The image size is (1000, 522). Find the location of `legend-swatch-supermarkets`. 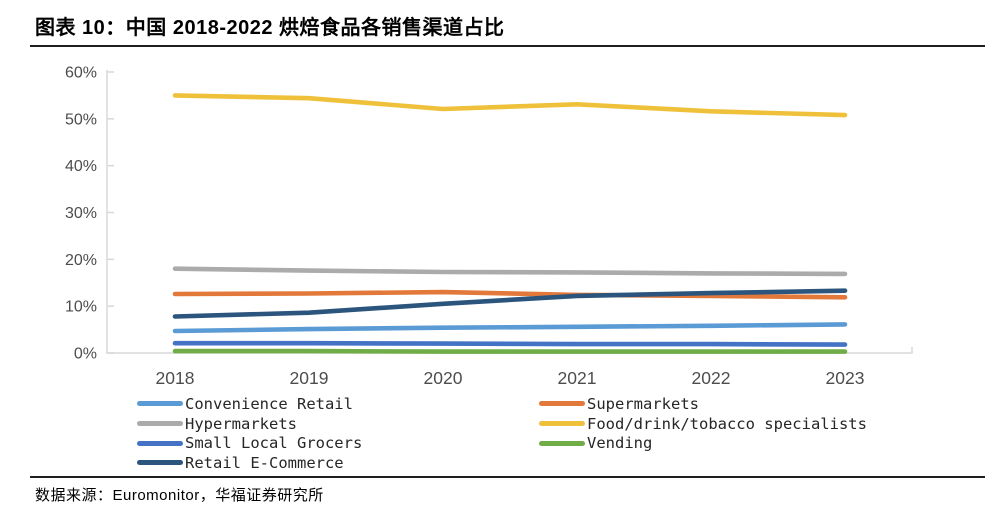

legend-swatch-supermarkets is located at coordinates (562, 404).